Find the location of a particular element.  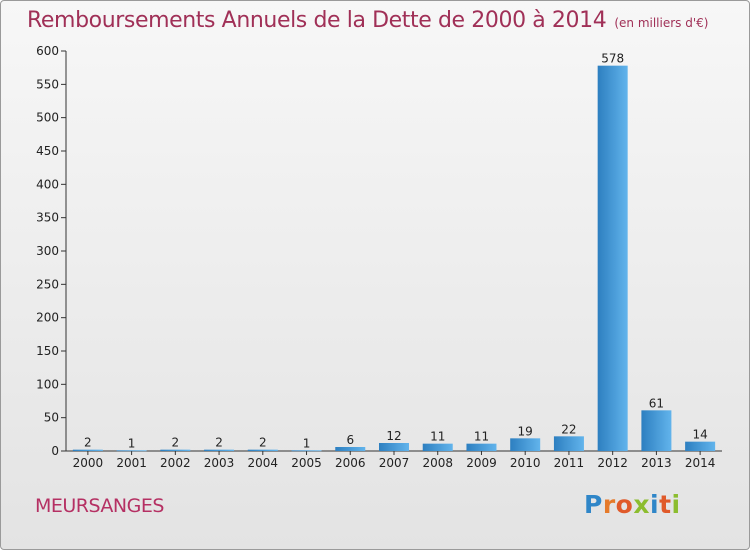

x-tick-label: 2002 is located at coordinates (175, 463).